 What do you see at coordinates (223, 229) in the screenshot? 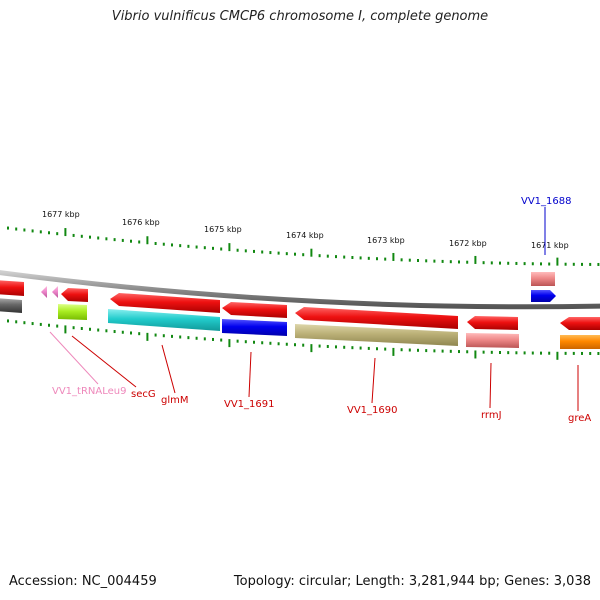
I see `scale-label: 1675 kbp` at bounding box center [223, 229].